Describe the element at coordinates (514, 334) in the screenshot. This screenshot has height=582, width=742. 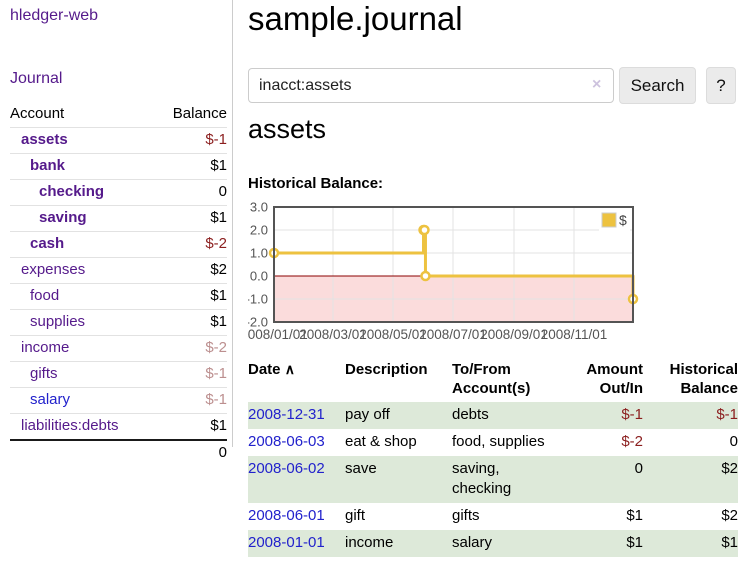
I see `svg-text: 2008/09/01` at that location.